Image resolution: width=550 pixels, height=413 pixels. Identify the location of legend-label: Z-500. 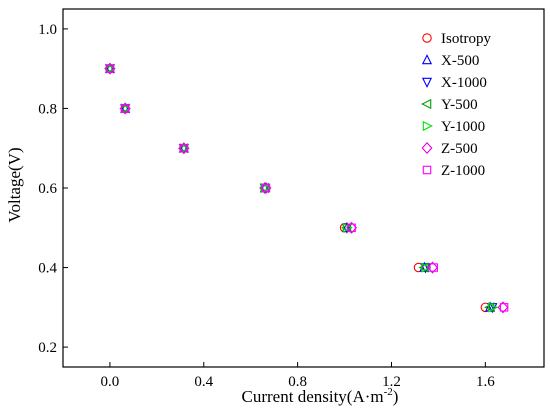
(459, 149).